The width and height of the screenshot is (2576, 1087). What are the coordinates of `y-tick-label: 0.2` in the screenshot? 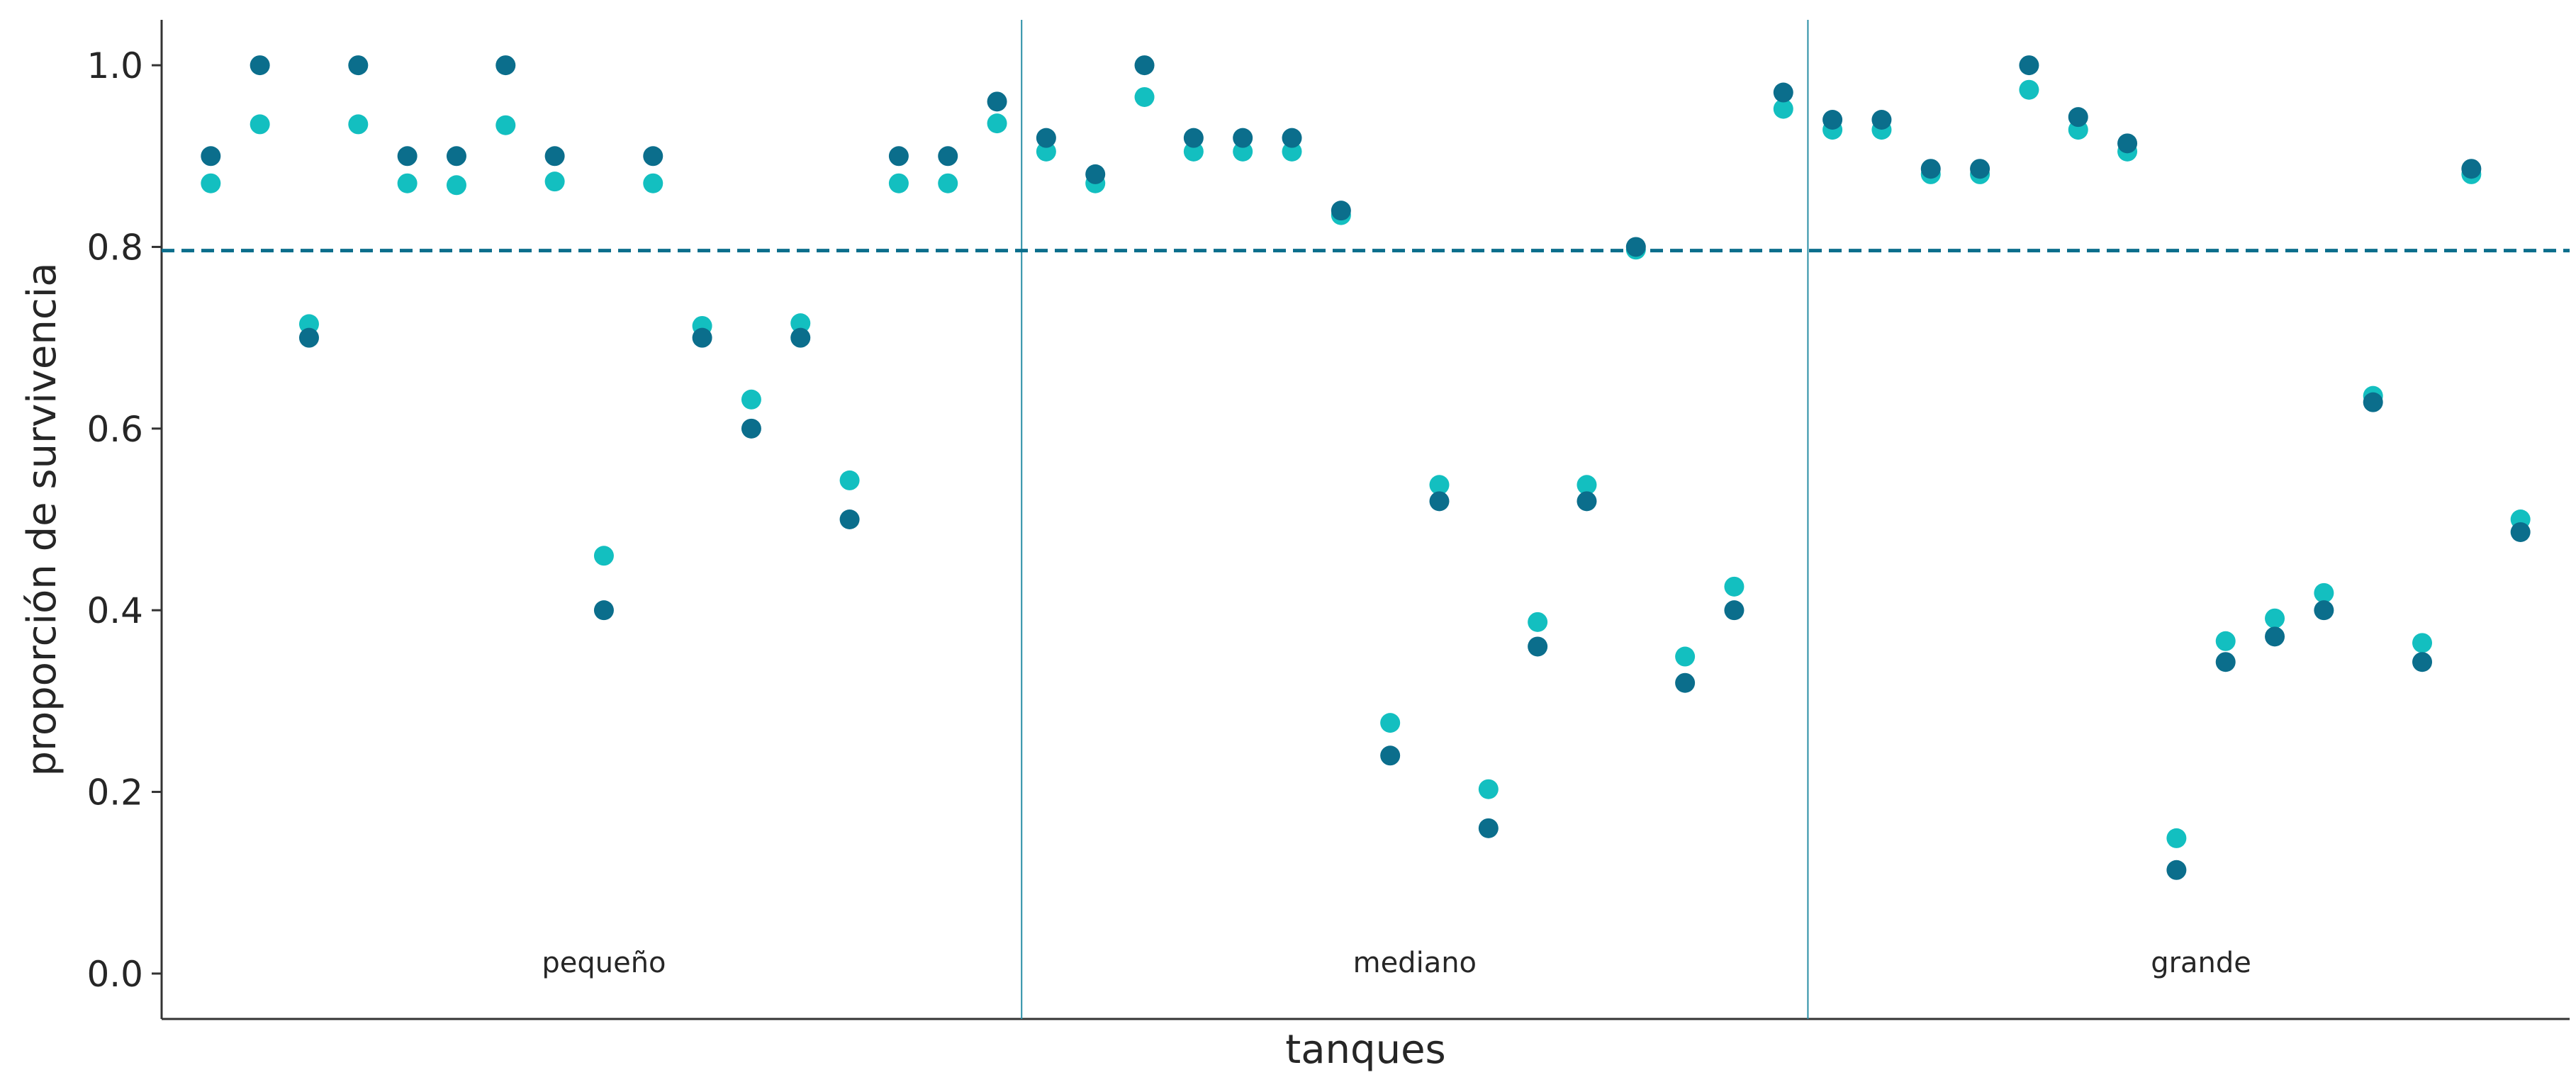 It's located at (114, 792).